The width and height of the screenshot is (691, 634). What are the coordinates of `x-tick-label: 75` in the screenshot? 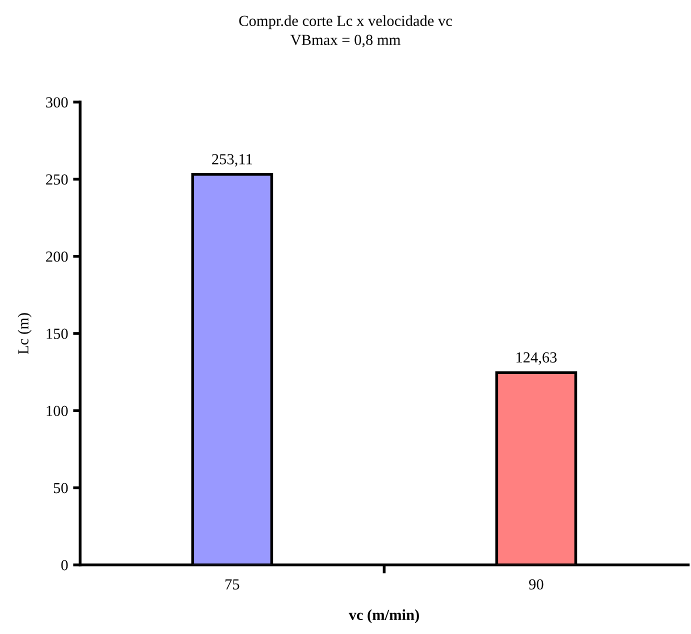 It's located at (233, 584).